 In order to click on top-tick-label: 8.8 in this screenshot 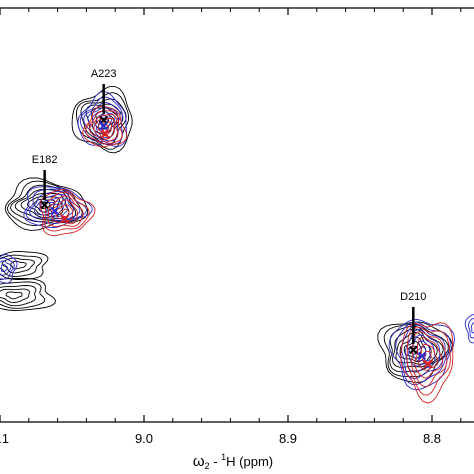, I will do `click(432, 1)`.